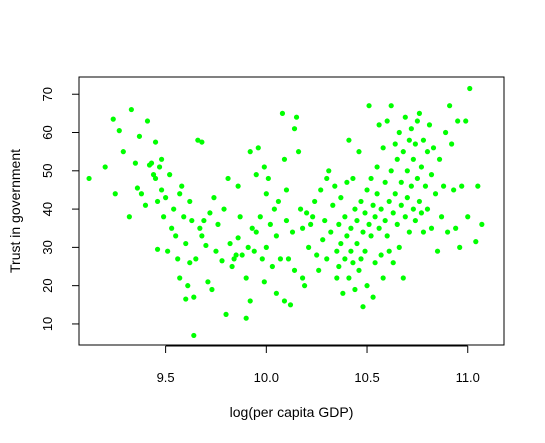 The image size is (545, 443). What do you see at coordinates (47, 171) in the screenshot?
I see `y-tick-label: 50` at bounding box center [47, 171].